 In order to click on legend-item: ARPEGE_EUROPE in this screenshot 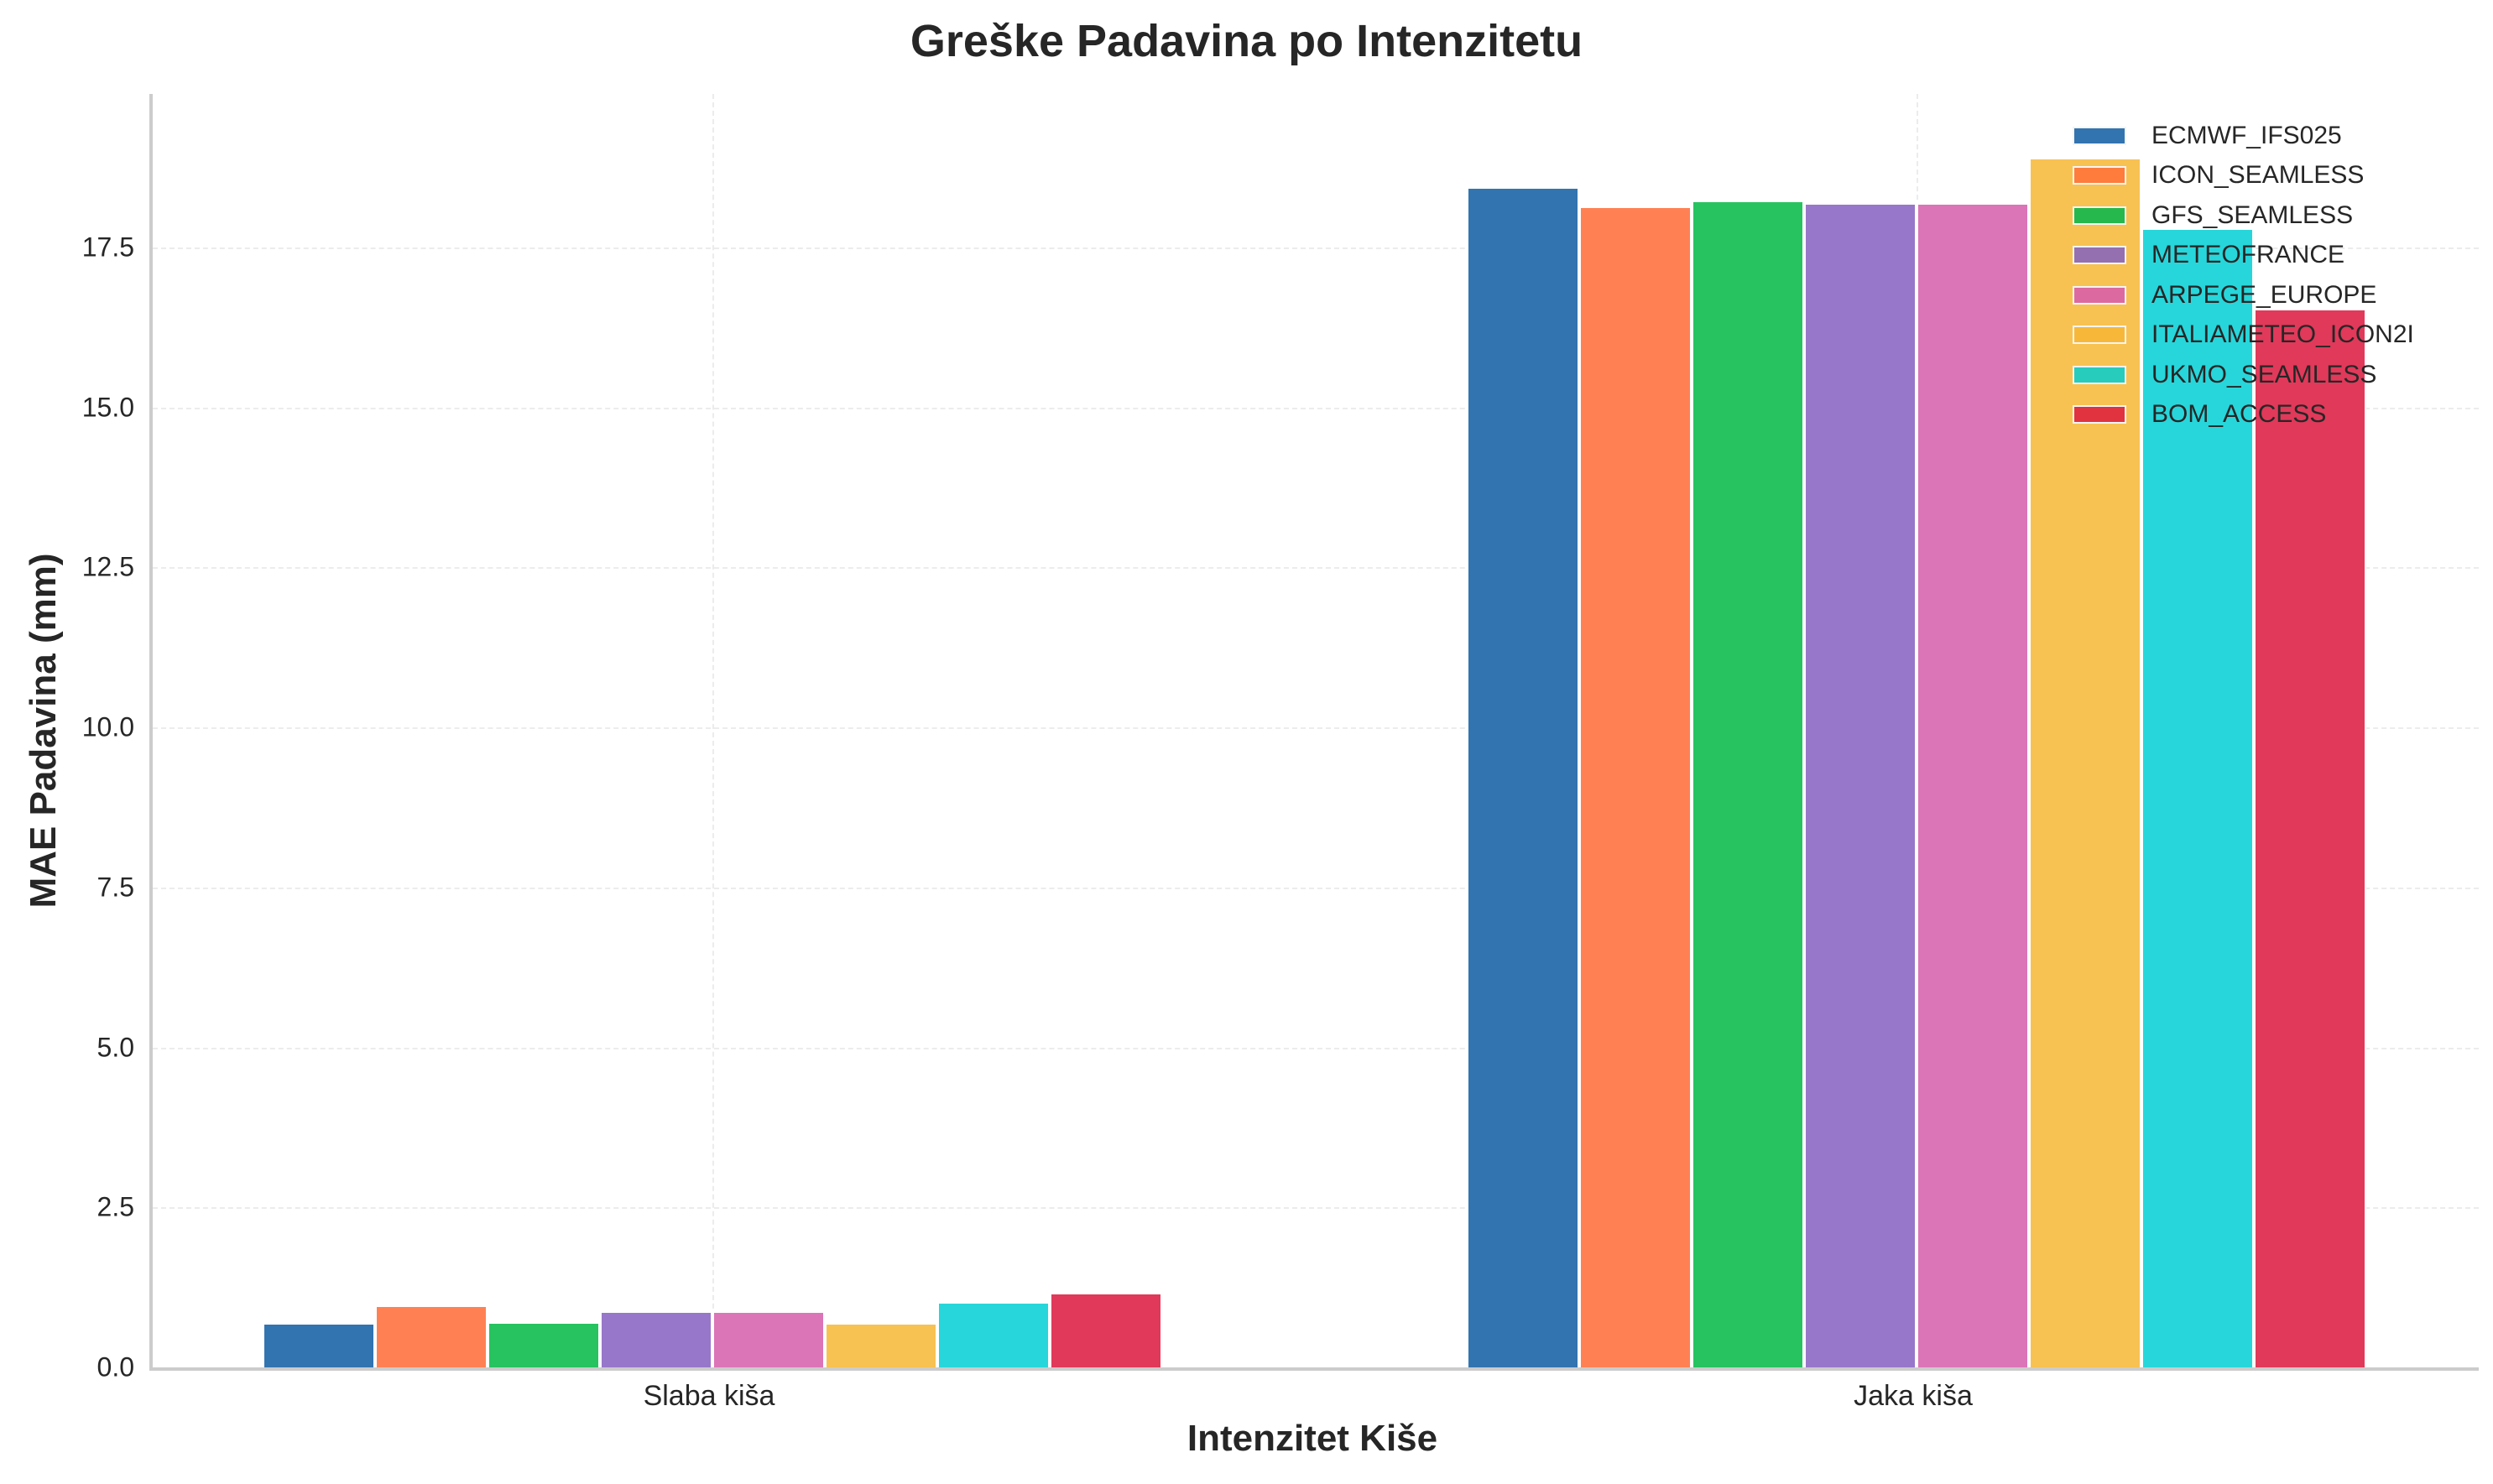, I will do `click(2243, 295)`.